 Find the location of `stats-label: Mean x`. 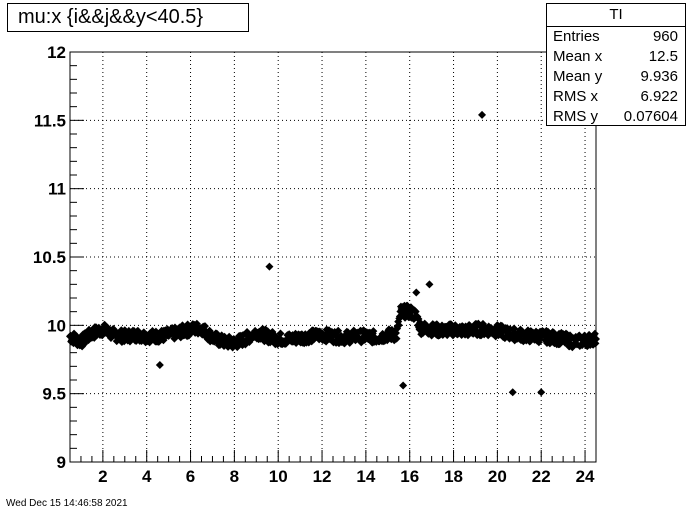

stats-label: Mean x is located at coordinates (578, 56).